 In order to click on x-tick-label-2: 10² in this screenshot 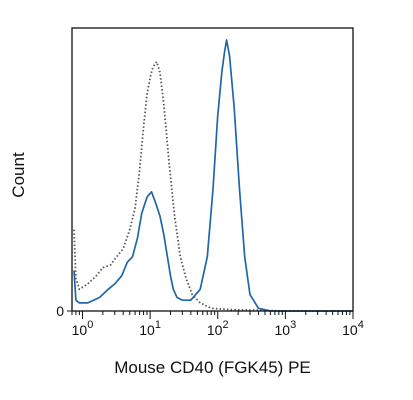, I will do `click(218, 328)`.